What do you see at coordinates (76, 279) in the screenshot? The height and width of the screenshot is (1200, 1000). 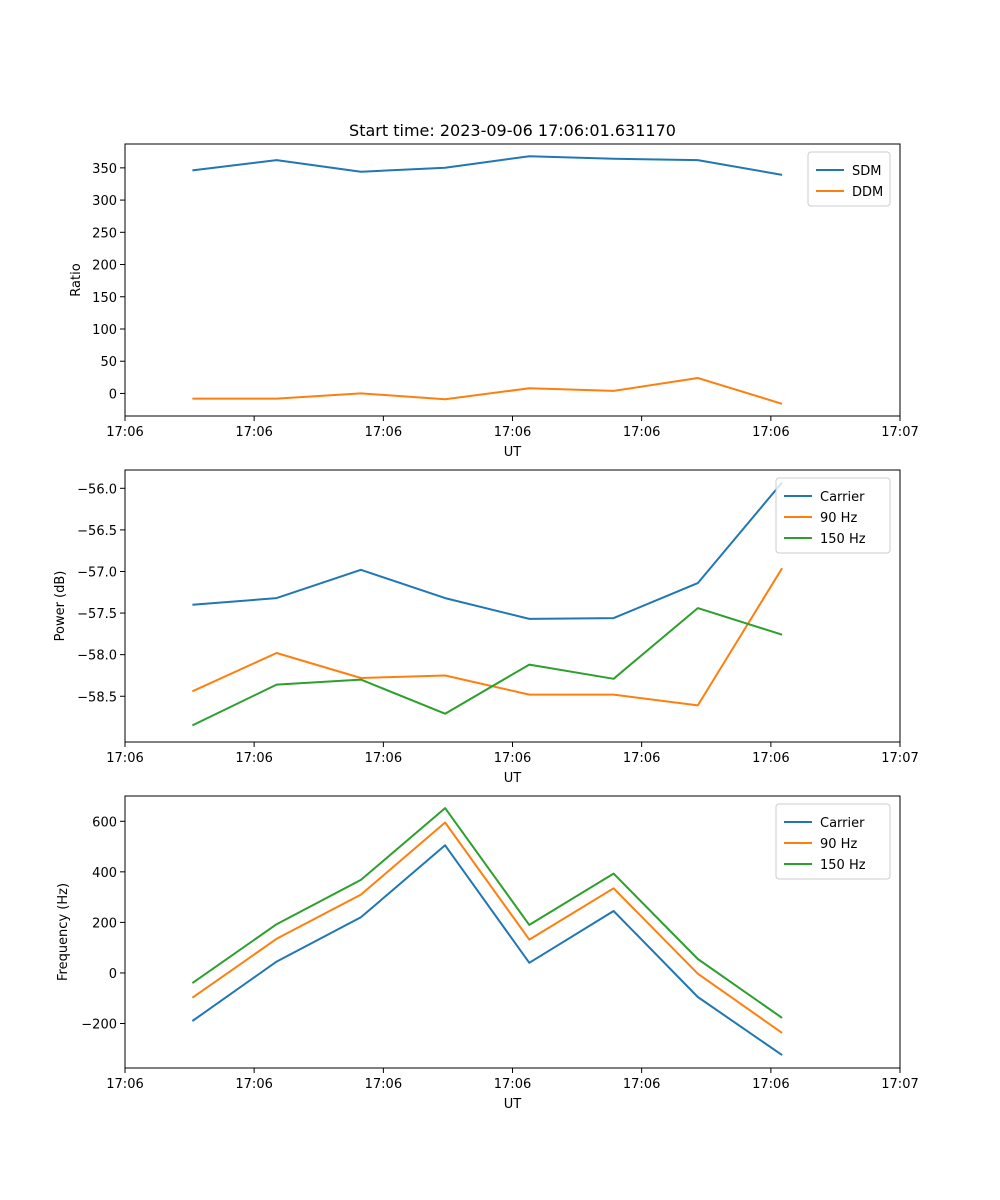 I see `y-axis-label: Ratio` at bounding box center [76, 279].